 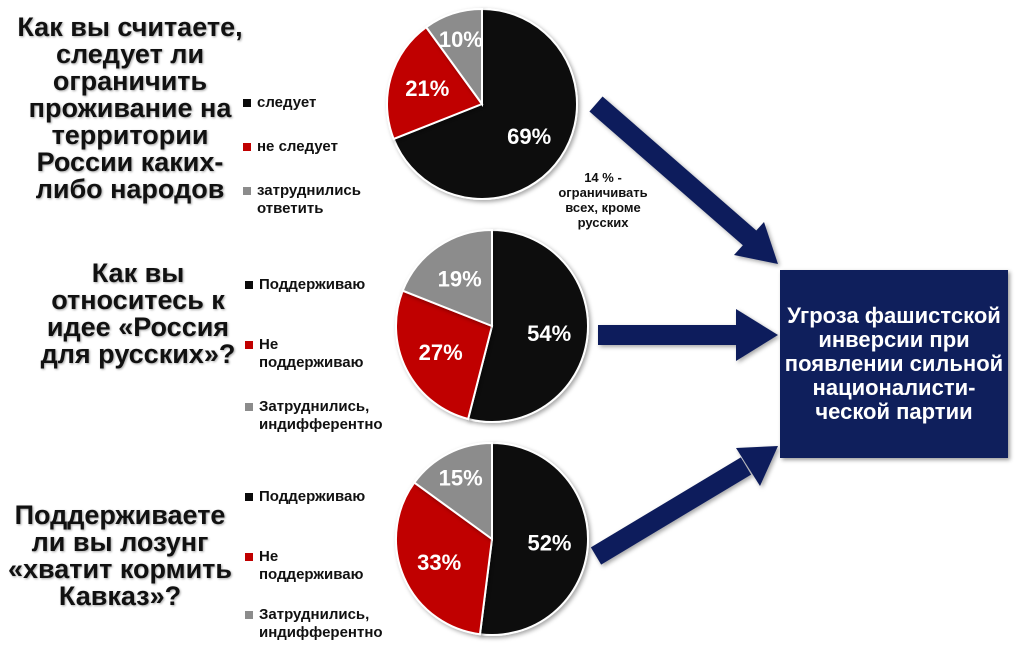 I want to click on pie-chart-1: 69% 21% 10%, so click(x=482, y=103).